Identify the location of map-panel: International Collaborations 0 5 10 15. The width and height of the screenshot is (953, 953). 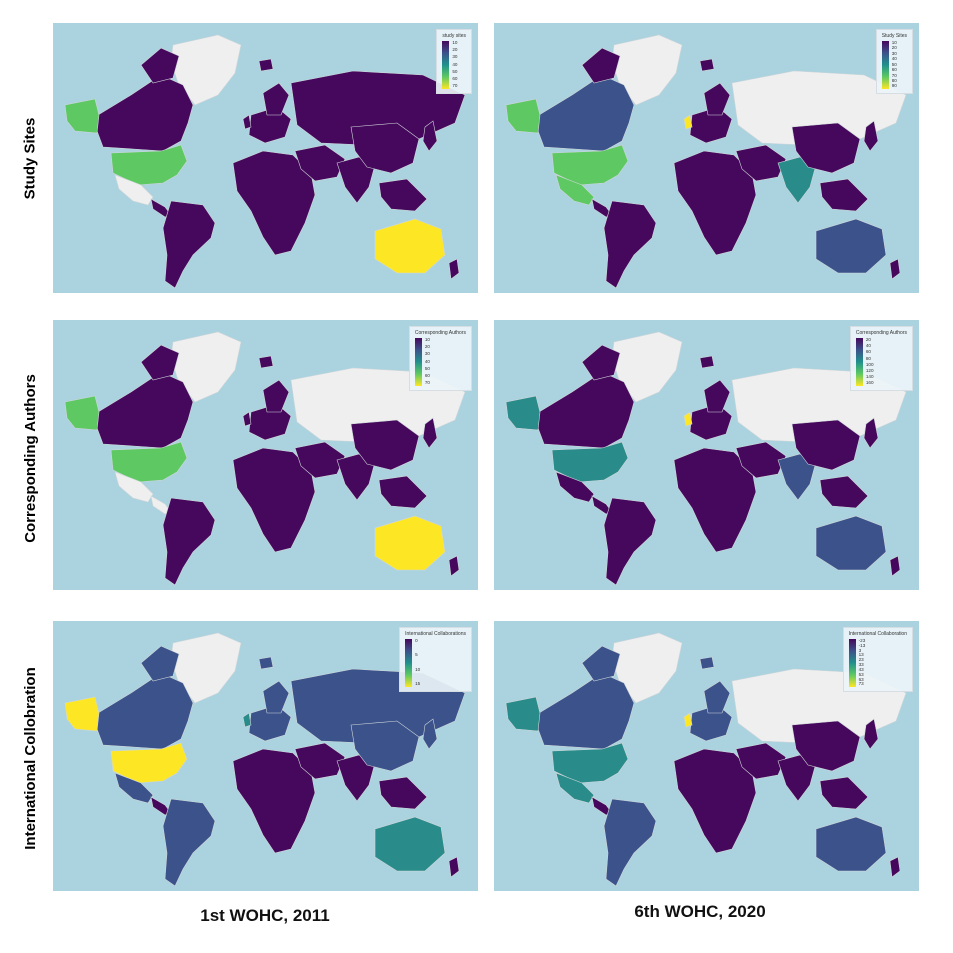
(265, 756).